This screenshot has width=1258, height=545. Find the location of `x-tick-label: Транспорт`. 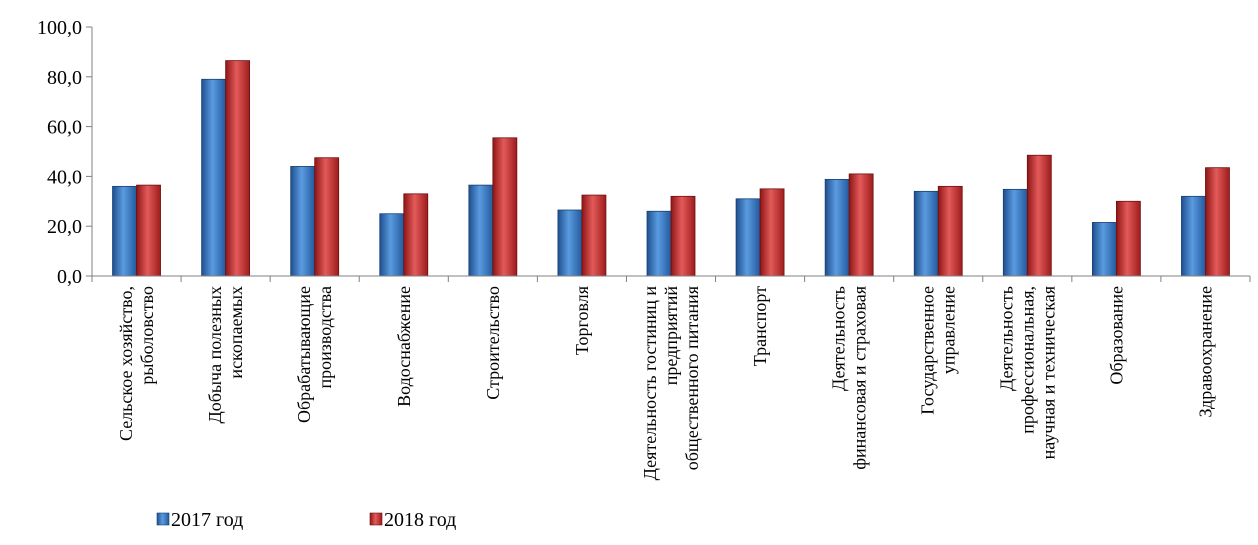

x-tick-label: Транспорт is located at coordinates (760, 326).